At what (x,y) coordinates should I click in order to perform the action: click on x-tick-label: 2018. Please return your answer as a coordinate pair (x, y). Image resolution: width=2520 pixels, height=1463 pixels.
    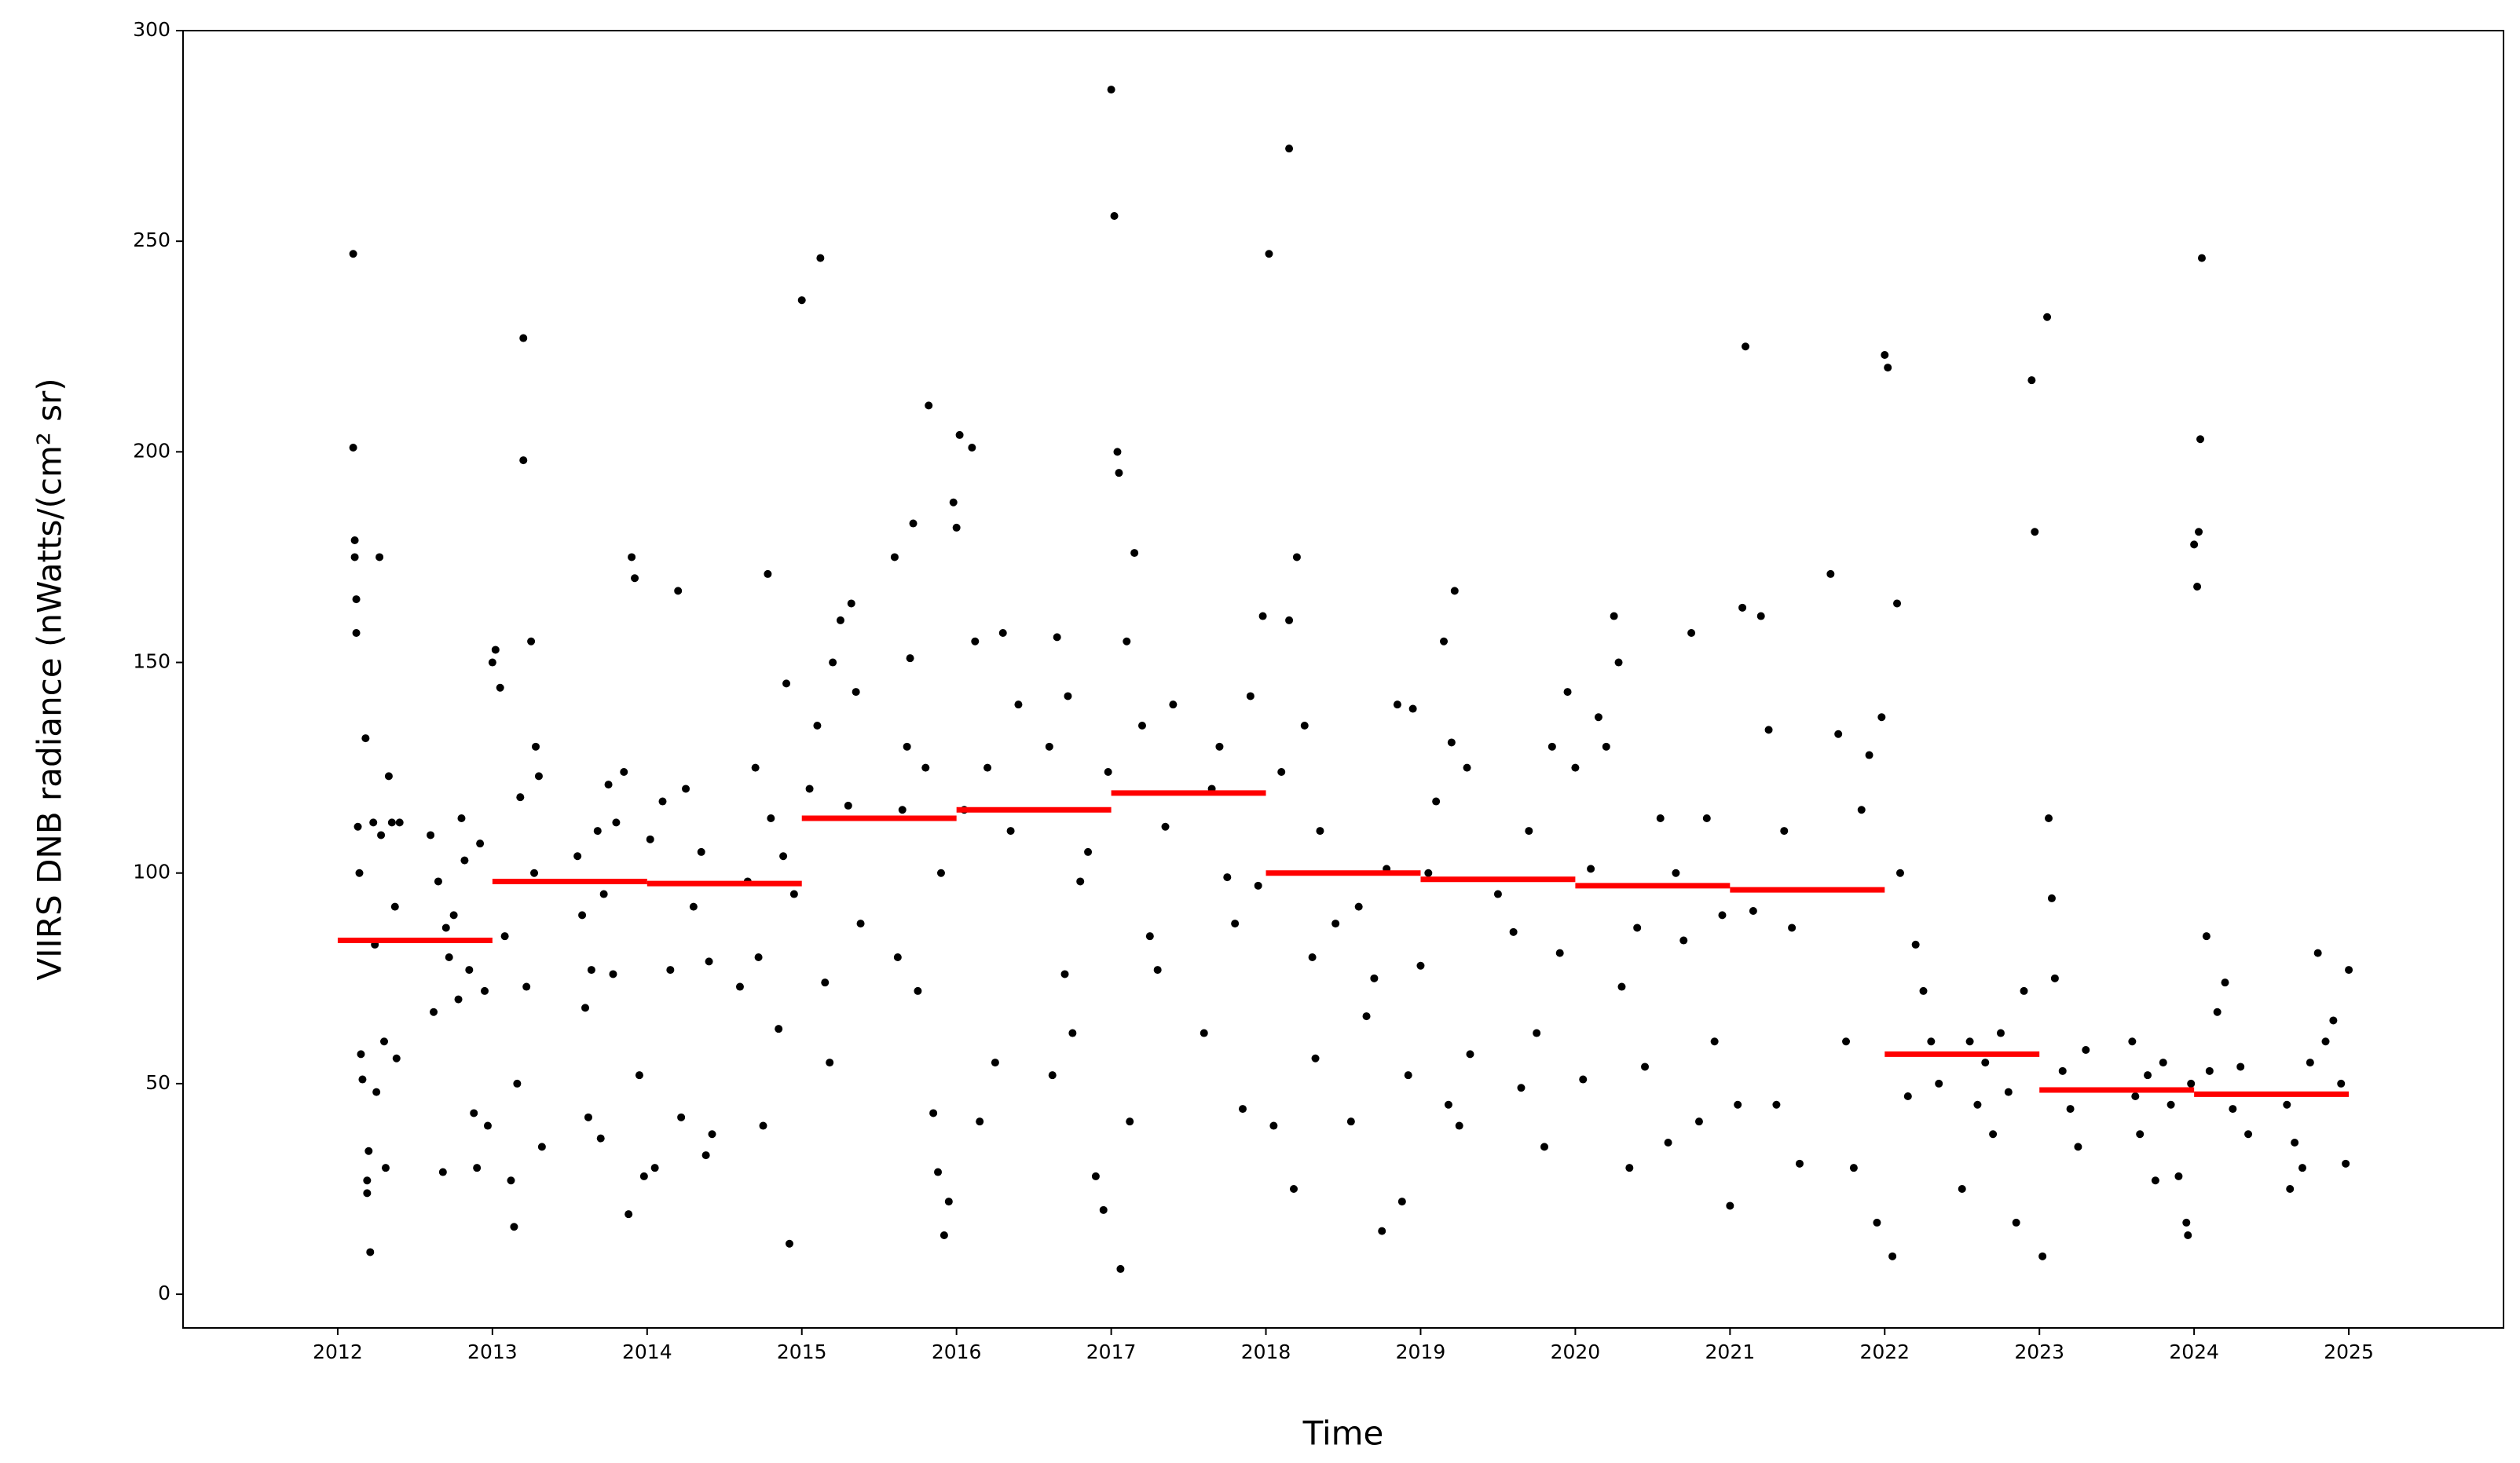
    Looking at the image, I should click on (1266, 1351).